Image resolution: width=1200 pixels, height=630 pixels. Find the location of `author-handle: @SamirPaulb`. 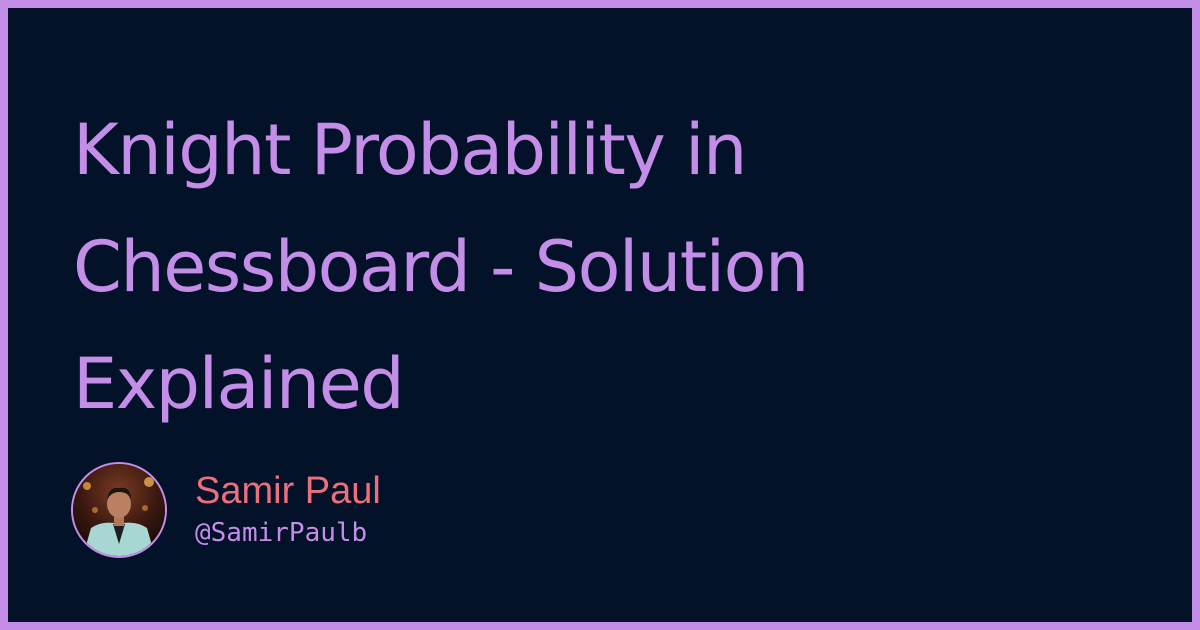

author-handle: @SamirPaulb is located at coordinates (281, 533).